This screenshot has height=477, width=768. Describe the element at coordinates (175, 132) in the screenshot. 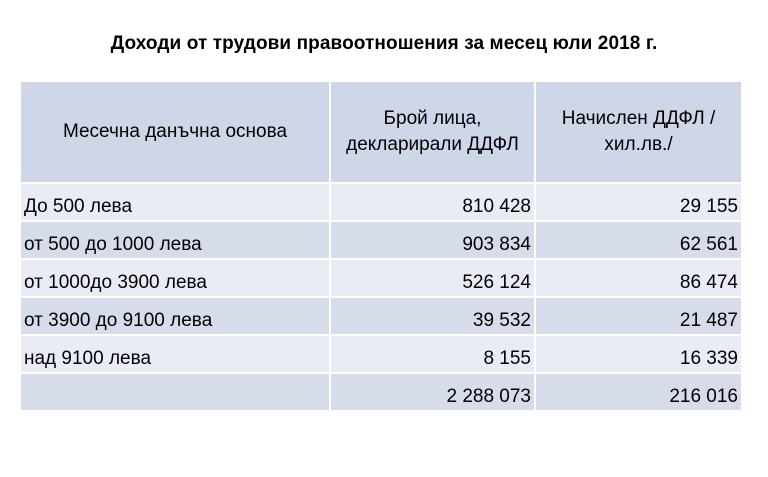

I see `header-tax-base: Месечна данъчна основа` at that location.